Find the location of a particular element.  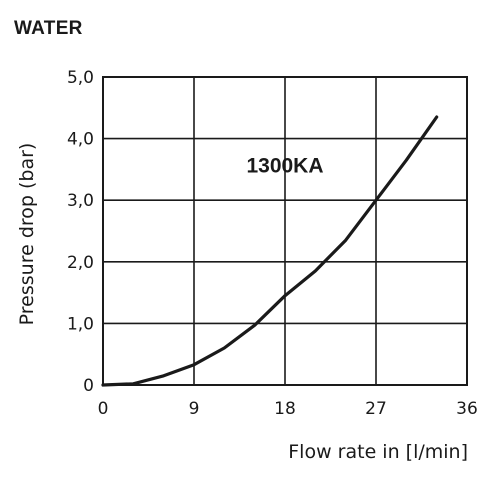

y-tick-label: 4,0 is located at coordinates (80, 140).